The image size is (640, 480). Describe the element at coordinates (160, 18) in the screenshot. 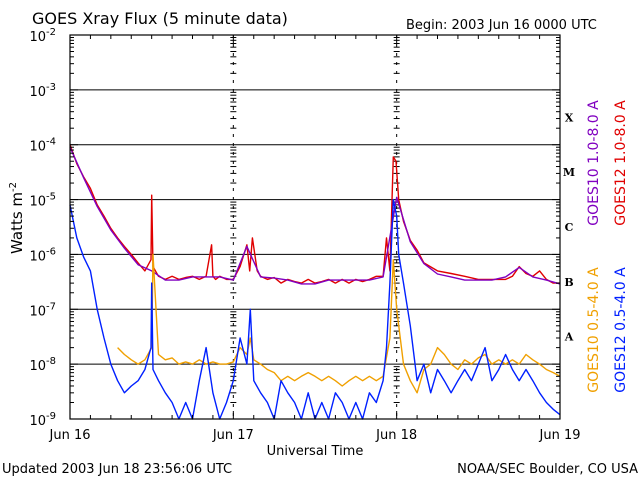

I see `chart-title: GOES Xray Flux (5 minute data)` at that location.